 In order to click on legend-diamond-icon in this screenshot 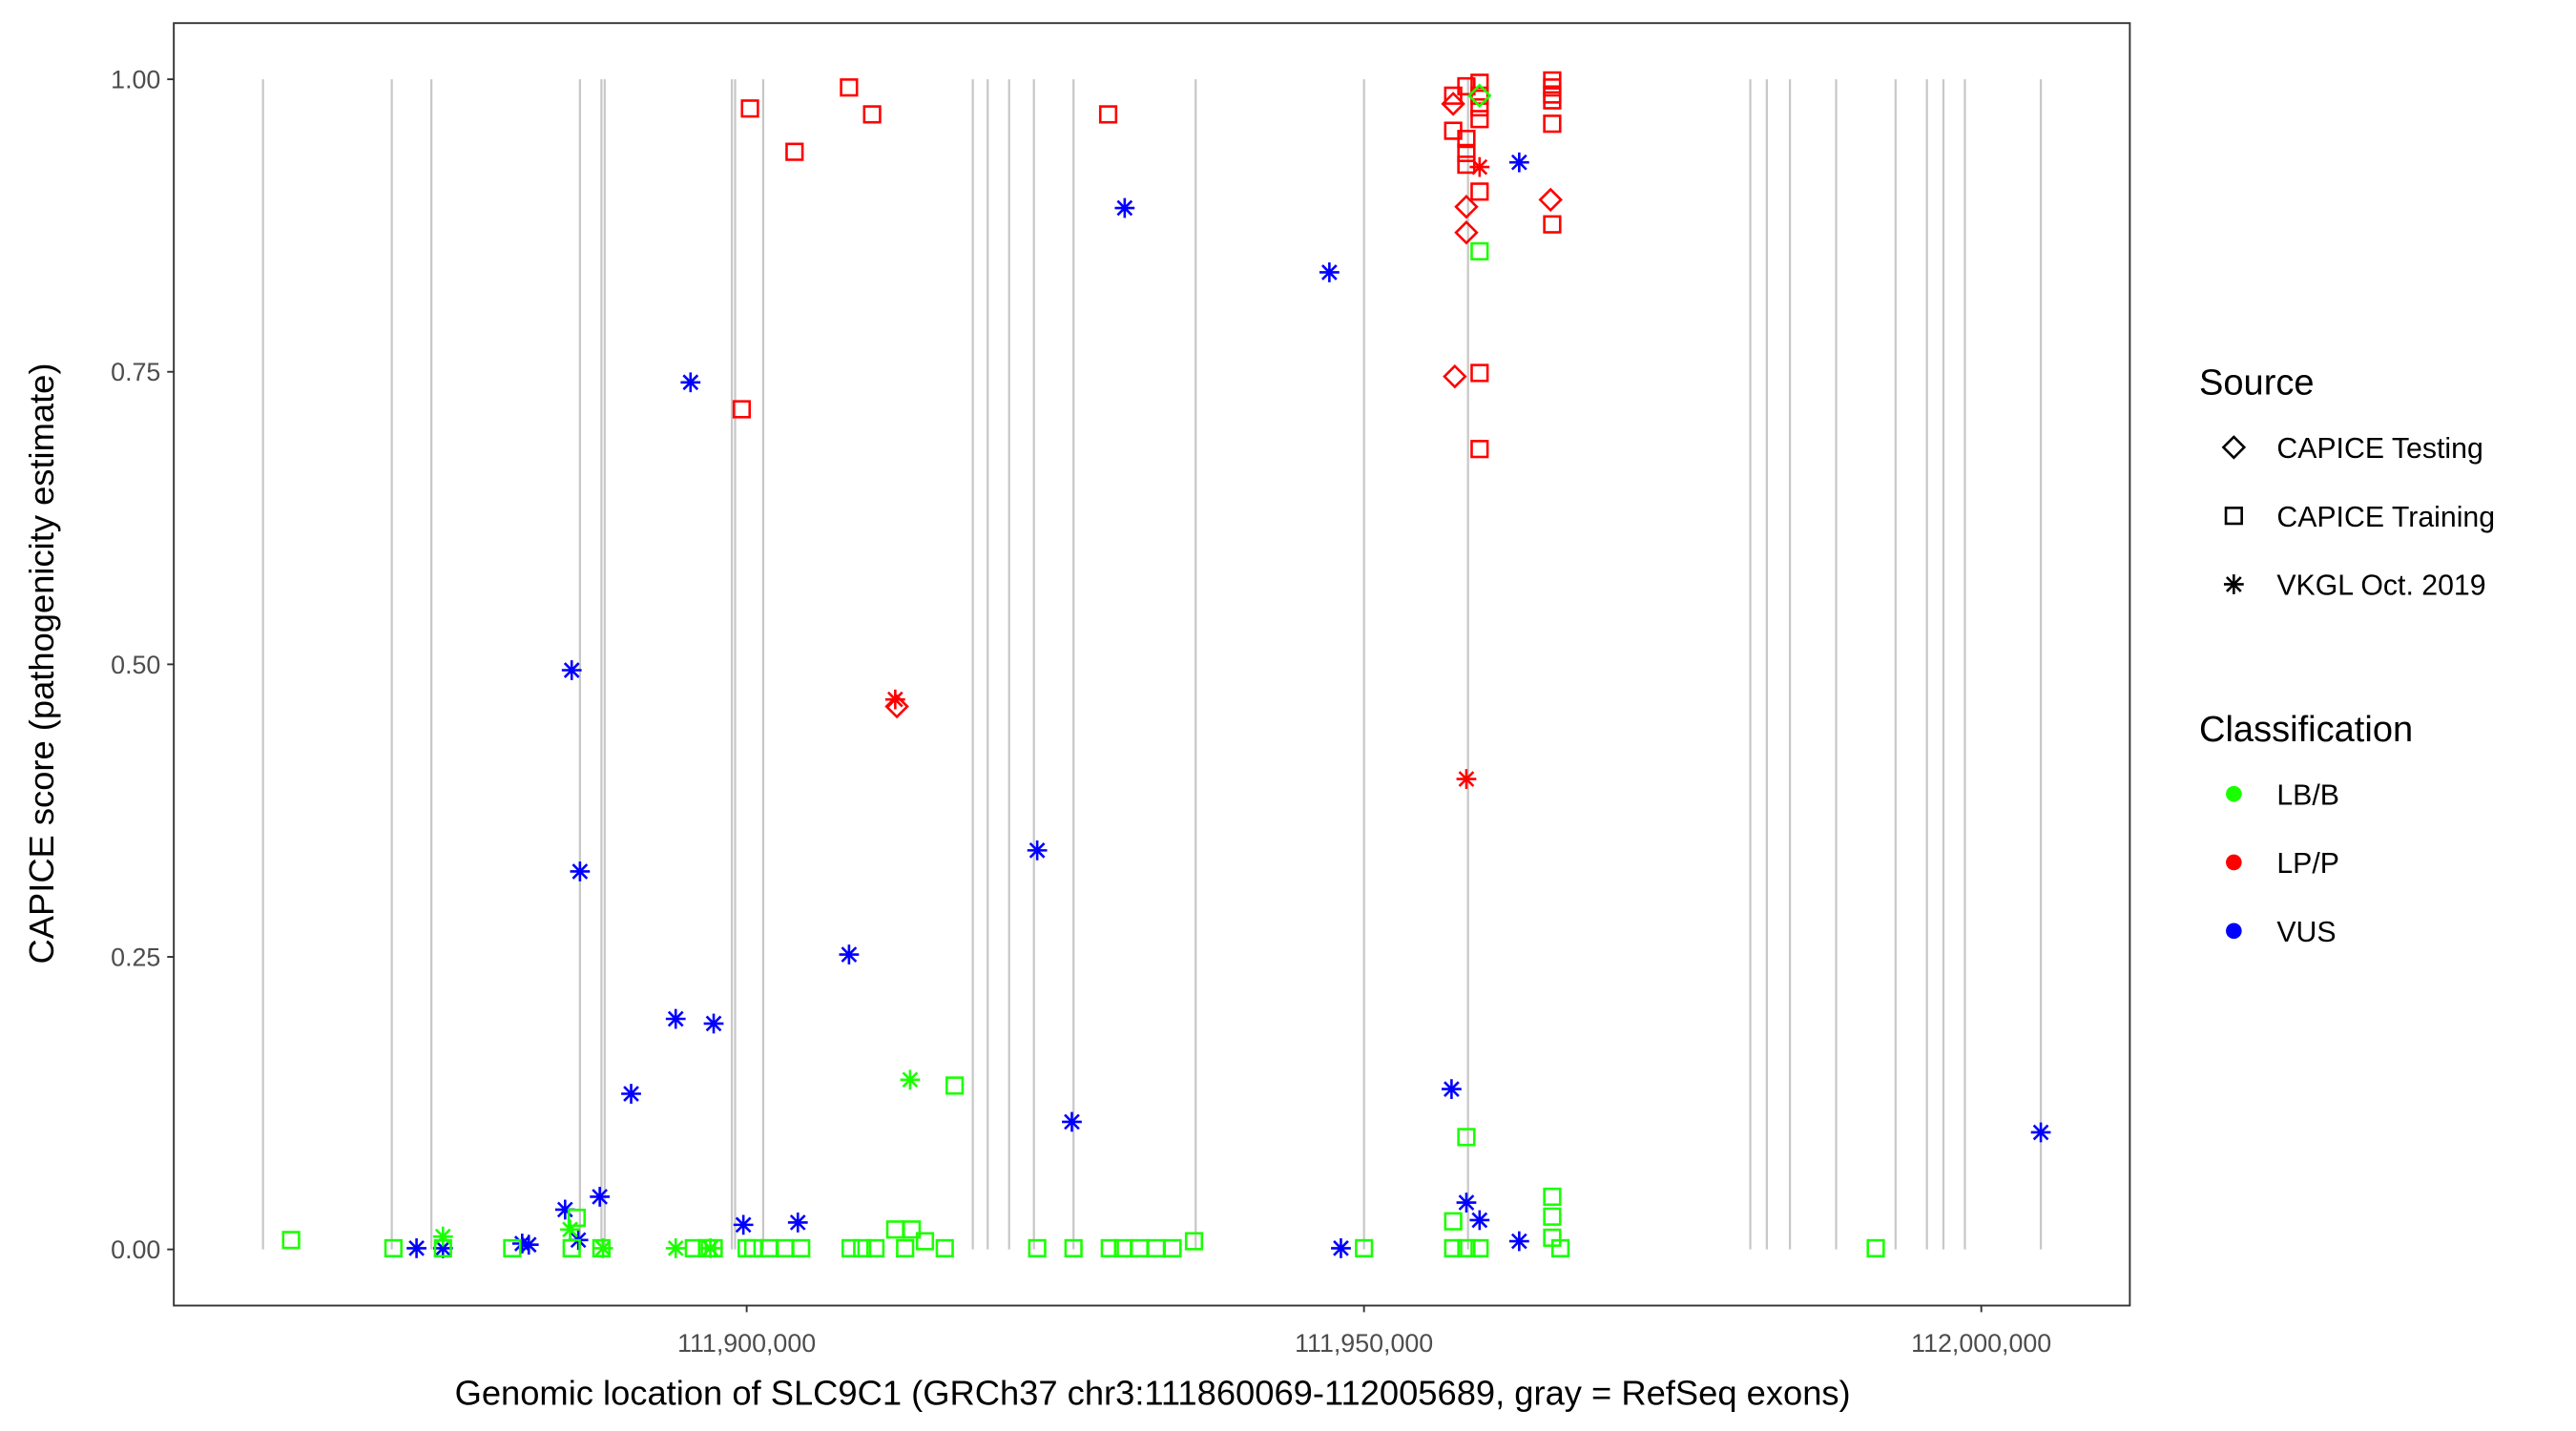, I will do `click(2234, 447)`.